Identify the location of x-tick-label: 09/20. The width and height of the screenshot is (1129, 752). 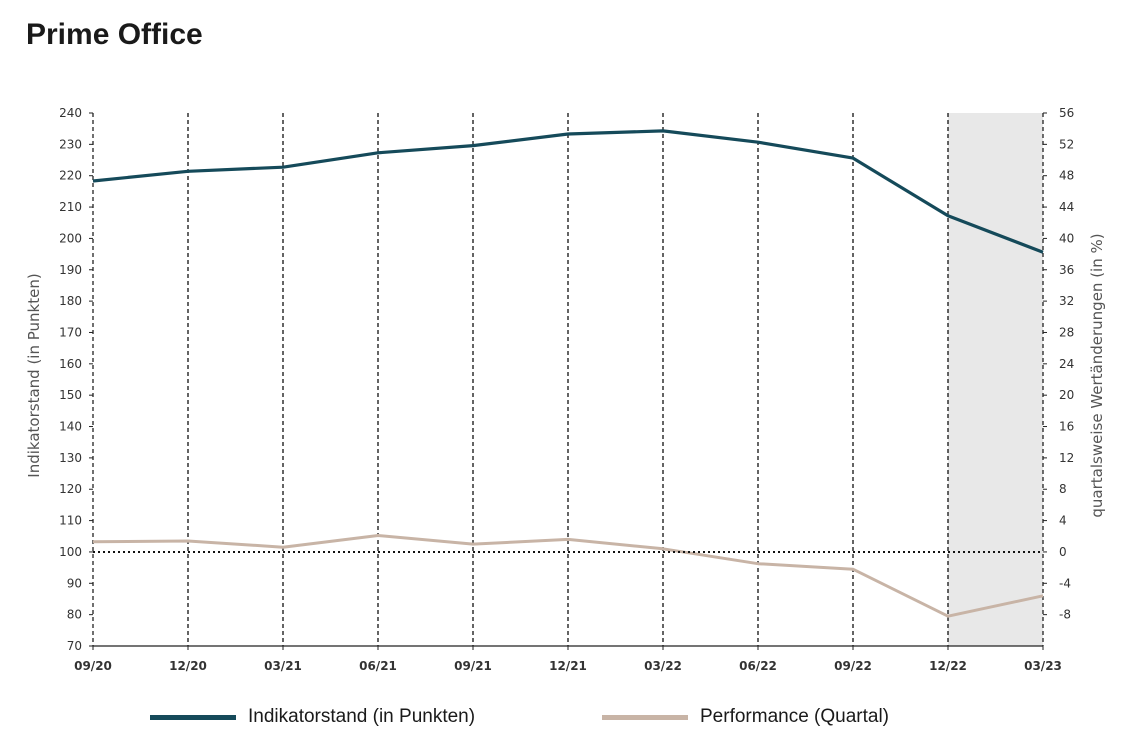
(93, 666).